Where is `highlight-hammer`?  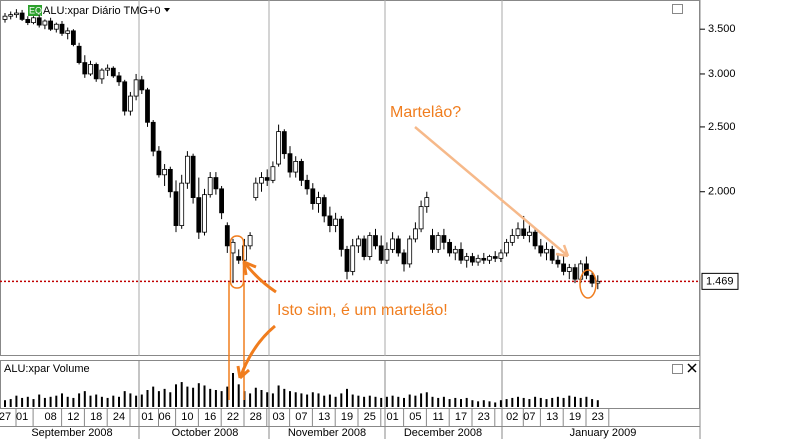 highlight-hammer is located at coordinates (237, 262).